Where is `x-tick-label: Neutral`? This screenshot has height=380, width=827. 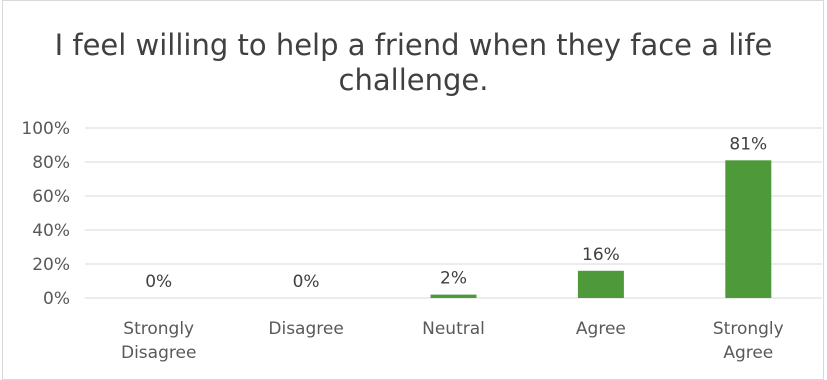
x-tick-label: Neutral is located at coordinates (453, 329).